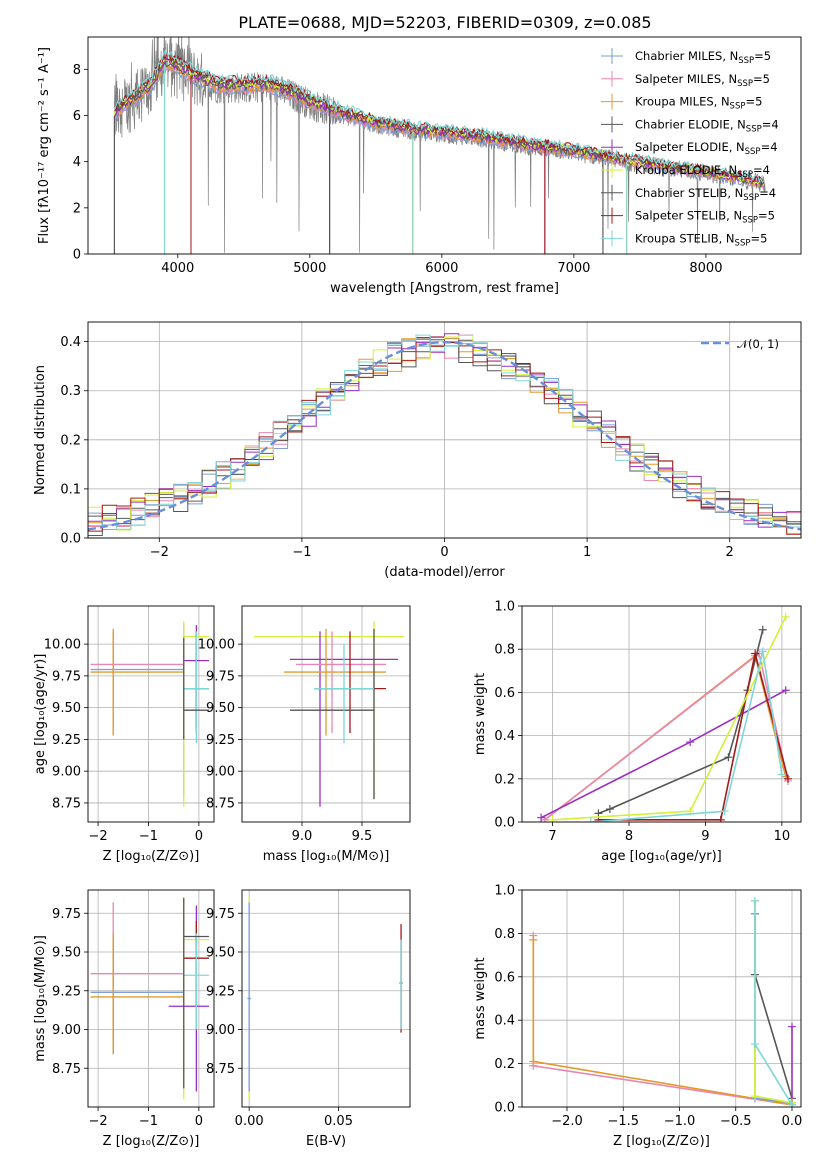 The height and width of the screenshot is (1170, 819). What do you see at coordinates (309, 268) in the screenshot?
I see `x-tick-label: 5000` at bounding box center [309, 268].